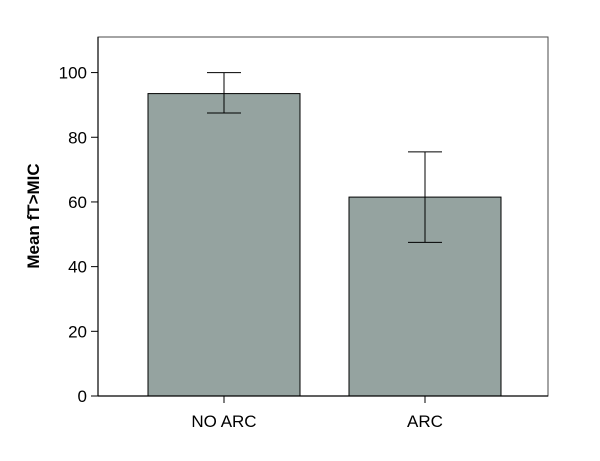  I want to click on x-tick-label: NO ARC, so click(223, 421).